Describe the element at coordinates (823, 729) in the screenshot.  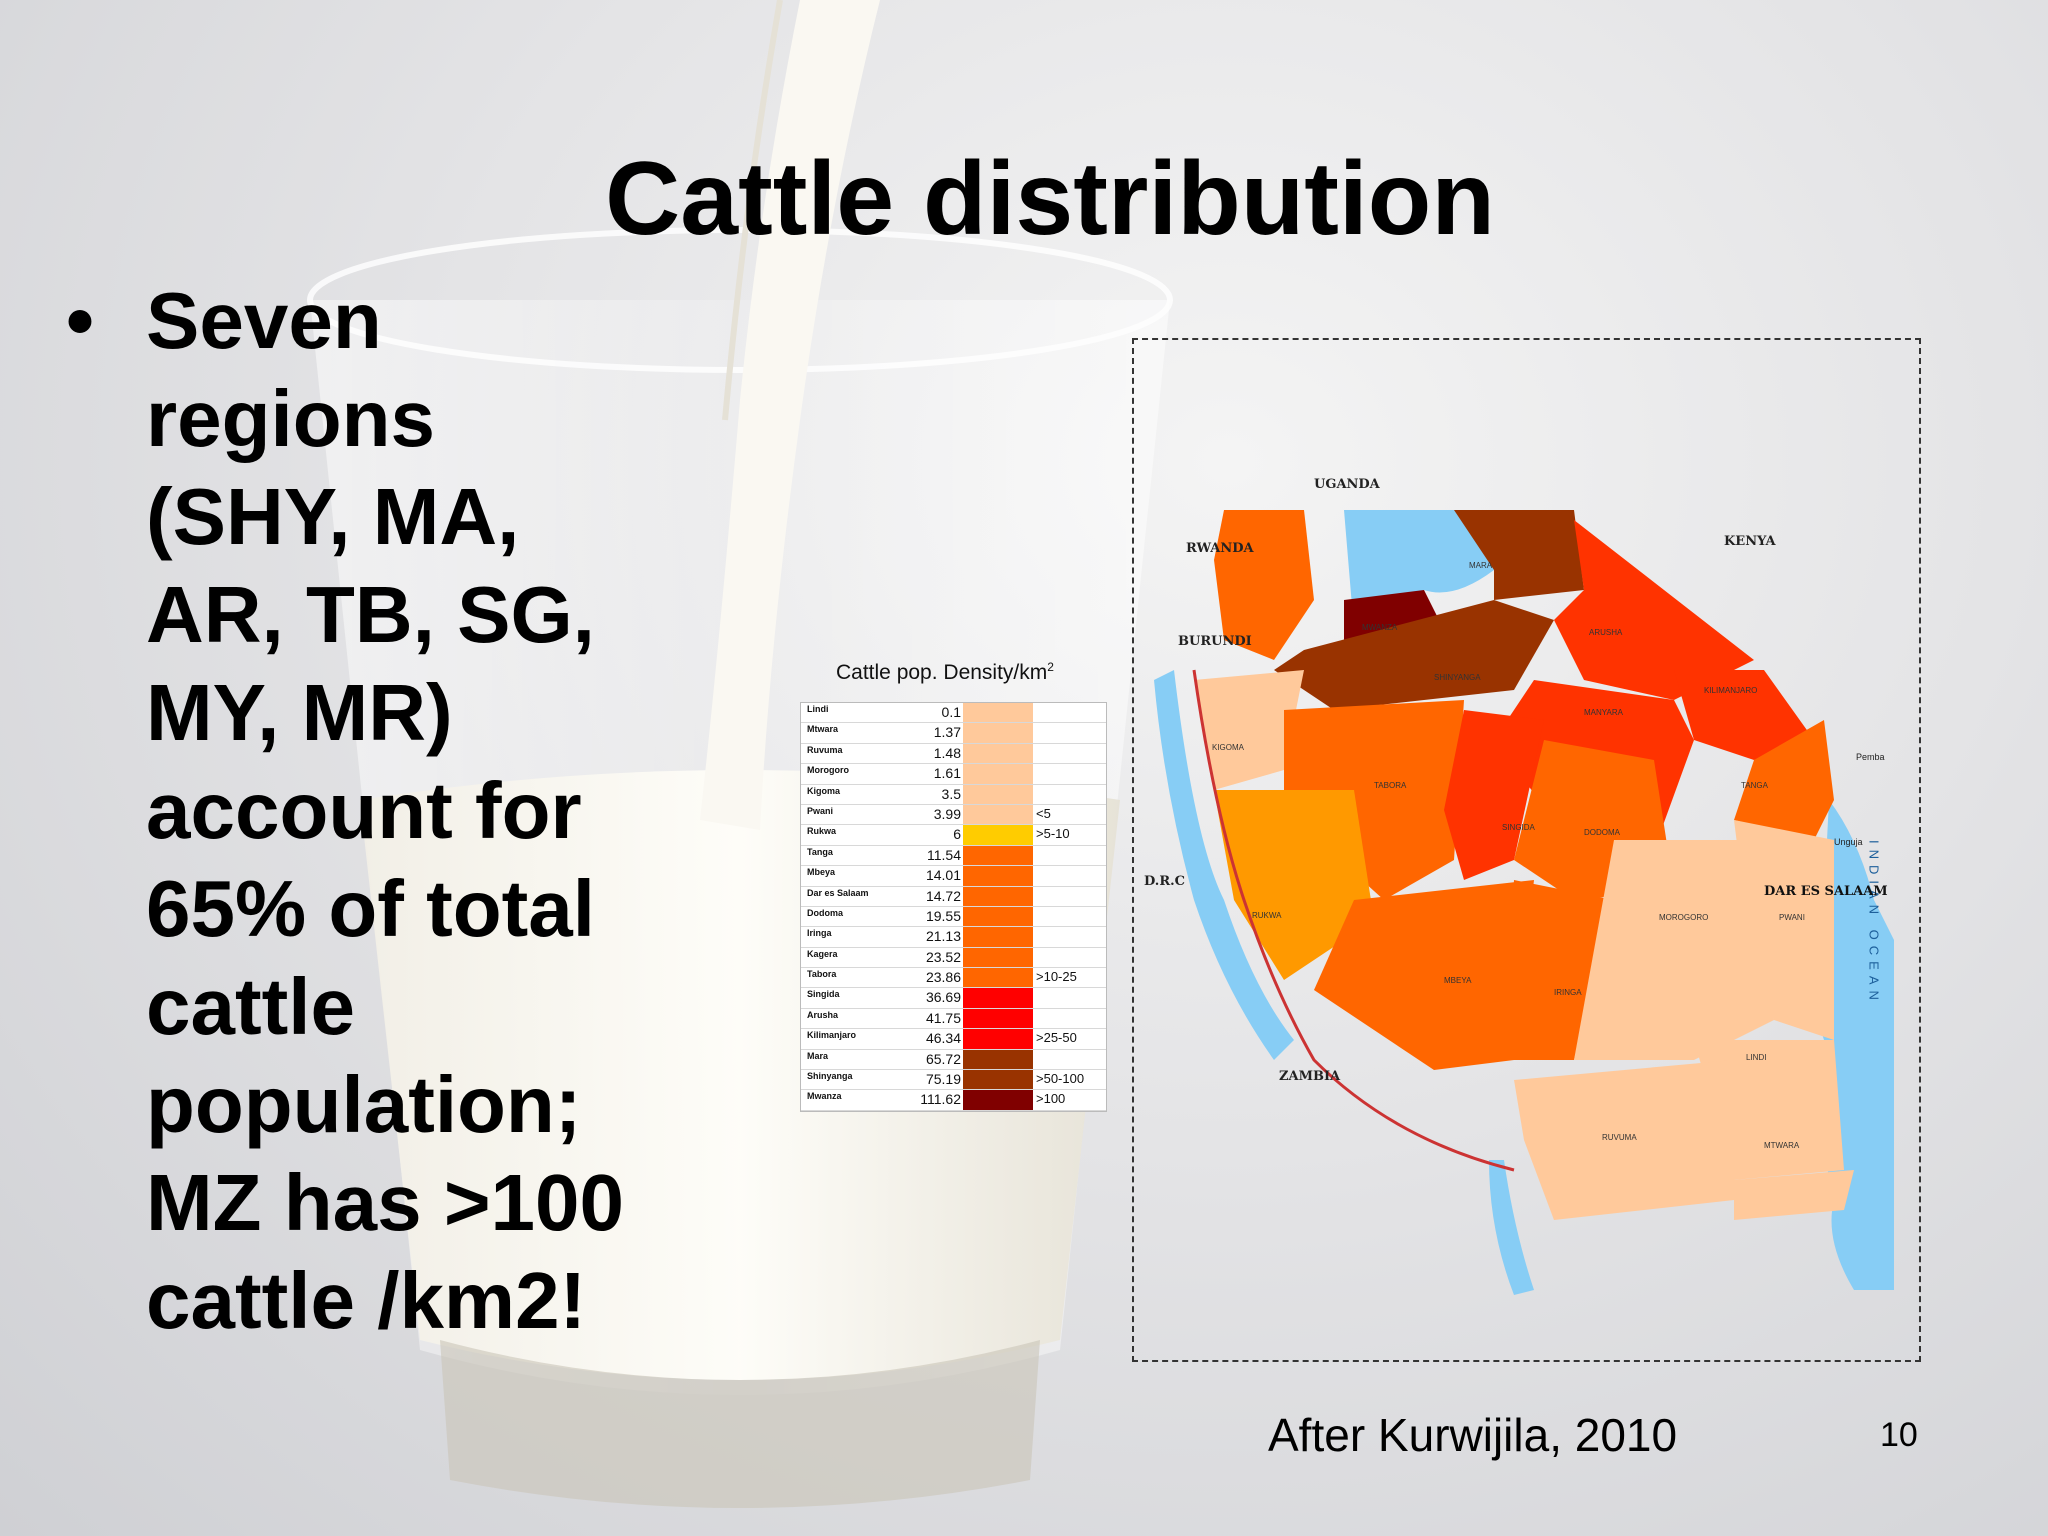
I see `legend-region-name: Mtwara` at that location.